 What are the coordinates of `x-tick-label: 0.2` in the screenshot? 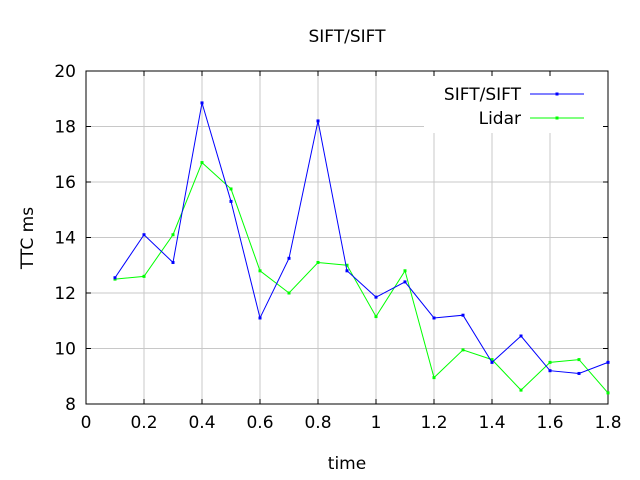 It's located at (143, 423).